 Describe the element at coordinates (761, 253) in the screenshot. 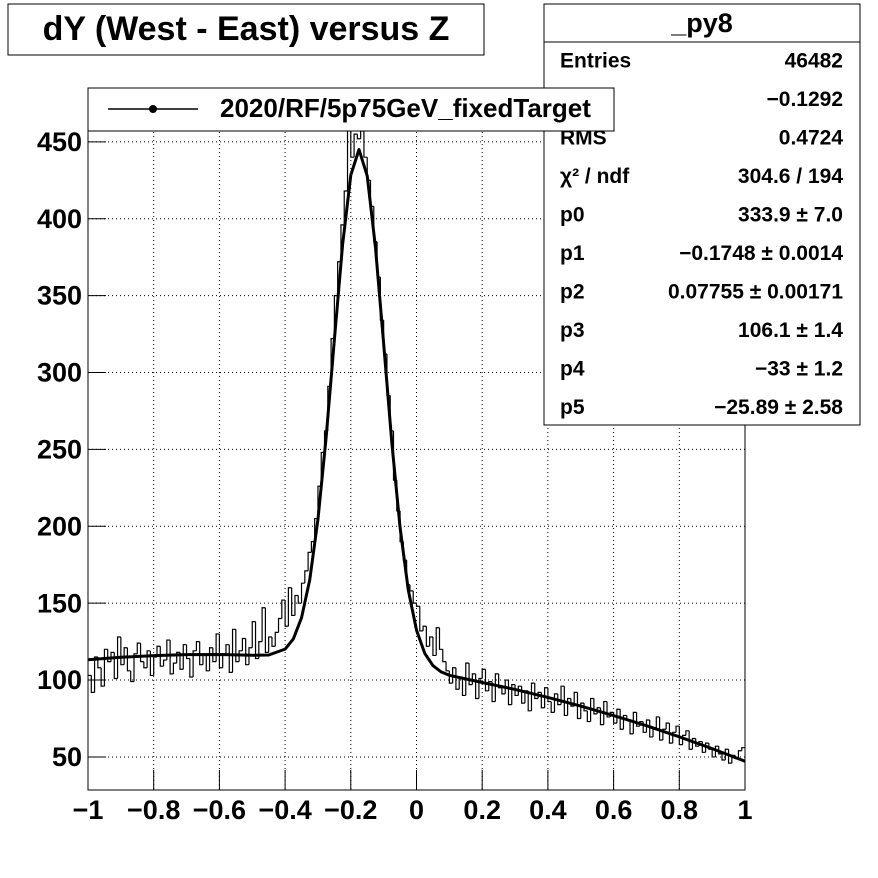

I see `stats-value: −0.1748 ± 0.0014` at that location.